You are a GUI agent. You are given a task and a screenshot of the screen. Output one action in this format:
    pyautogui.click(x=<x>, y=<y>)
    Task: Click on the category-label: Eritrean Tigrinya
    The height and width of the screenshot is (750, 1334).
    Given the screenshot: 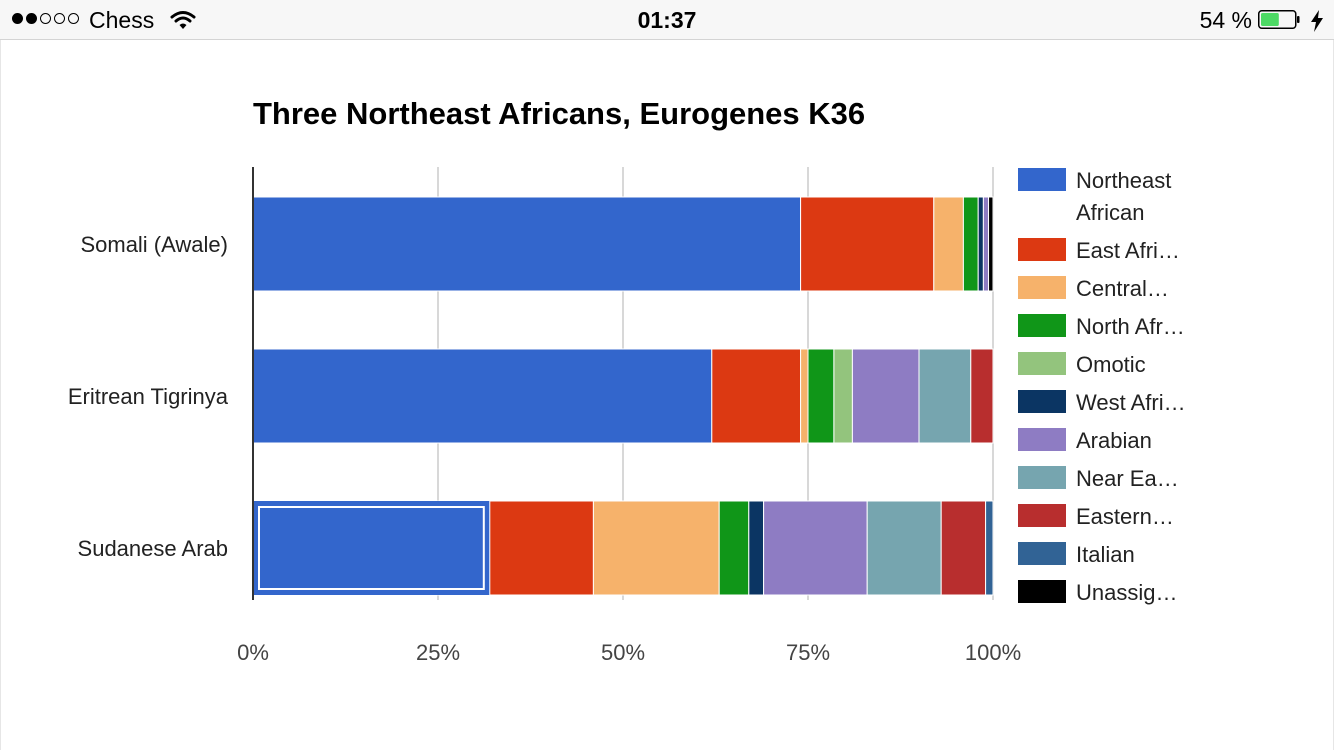 What is the action you would take?
    pyautogui.click(x=148, y=396)
    